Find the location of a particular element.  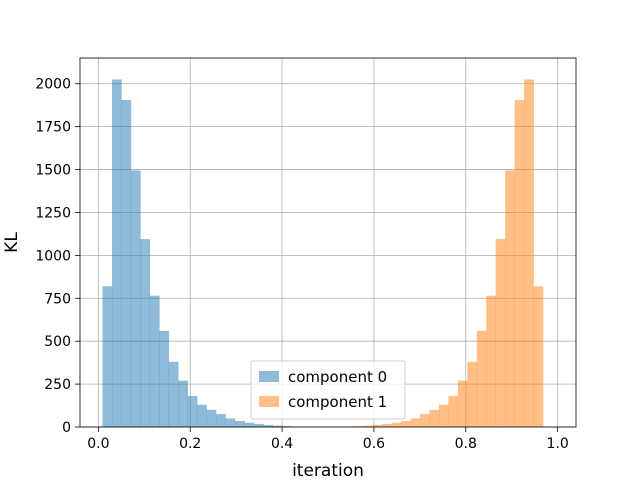

legend: component 0 component 1 is located at coordinates (328, 390).